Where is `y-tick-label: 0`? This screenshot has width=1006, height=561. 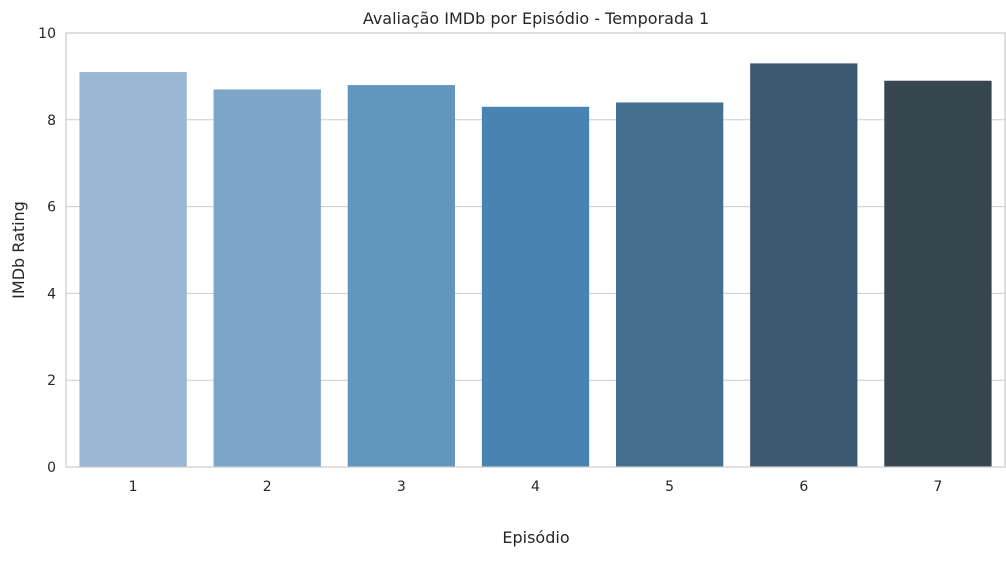 y-tick-label: 0 is located at coordinates (51, 468).